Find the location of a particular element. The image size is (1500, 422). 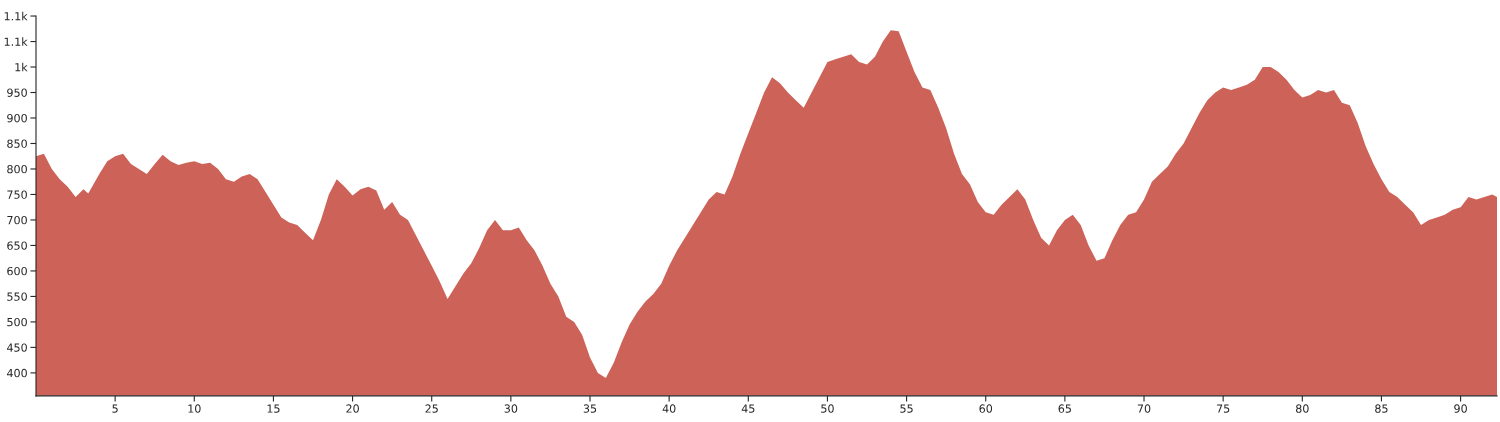

x-tick-label: 55 is located at coordinates (906, 408).